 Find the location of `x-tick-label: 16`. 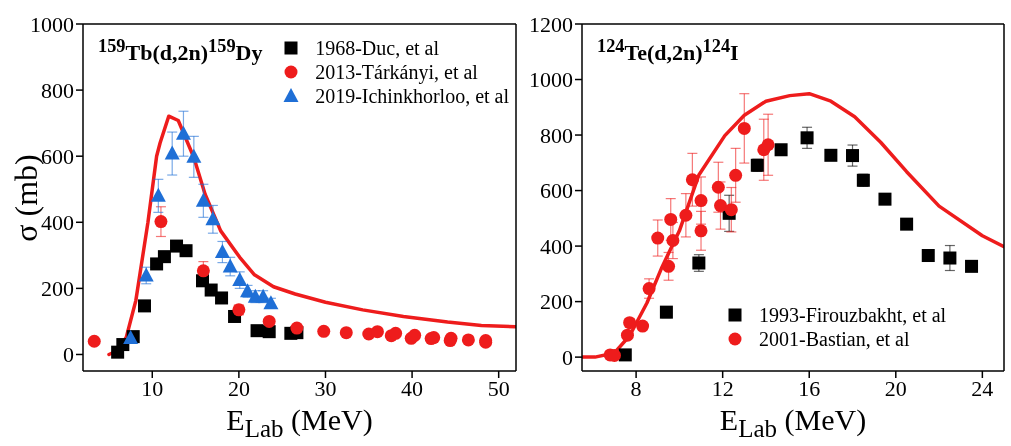

x-tick-label: 16 is located at coordinates (809, 388).